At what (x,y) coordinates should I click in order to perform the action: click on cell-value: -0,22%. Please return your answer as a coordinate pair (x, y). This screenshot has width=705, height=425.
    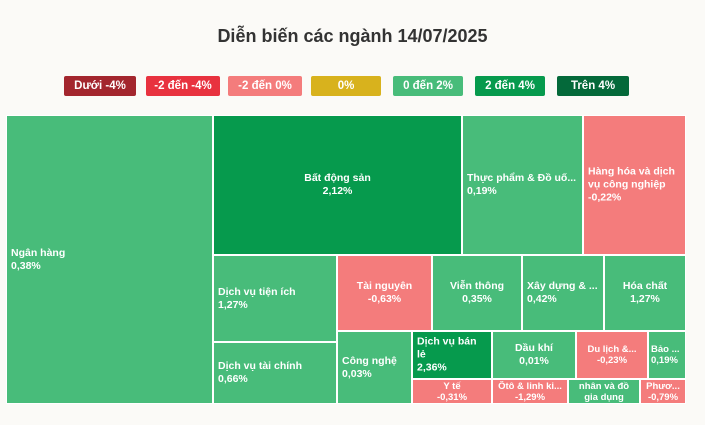
    Looking at the image, I should click on (605, 197).